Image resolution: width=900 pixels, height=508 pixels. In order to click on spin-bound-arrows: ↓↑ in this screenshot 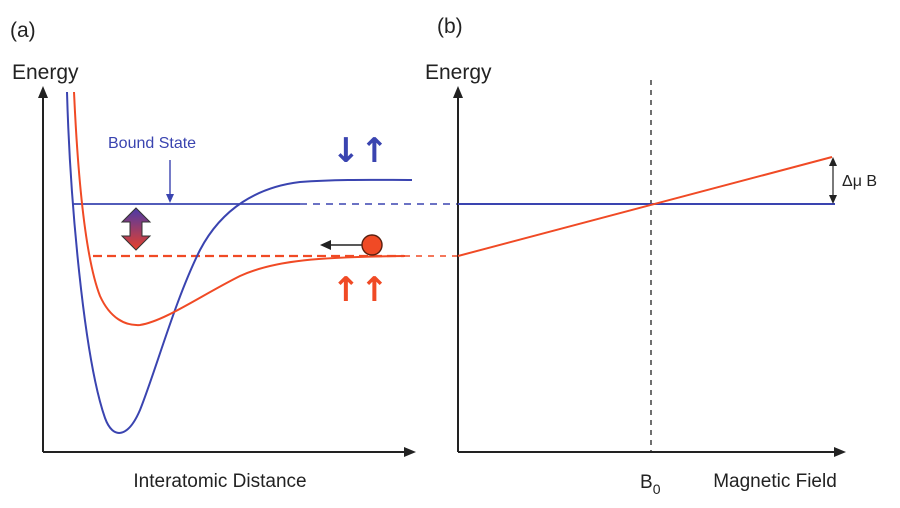, I will do `click(360, 151)`.